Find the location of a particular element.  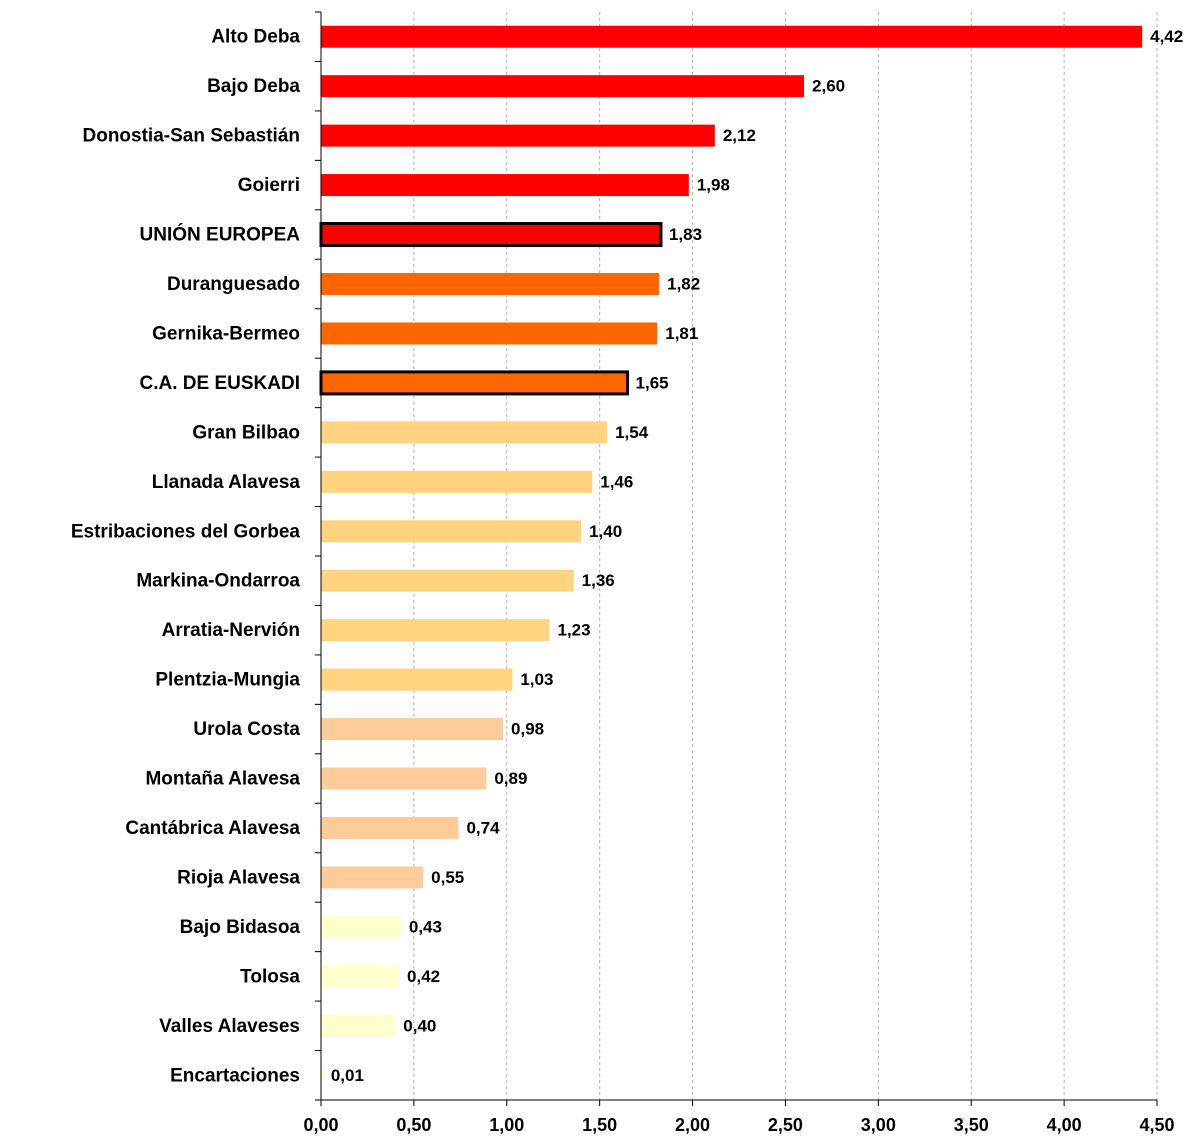

value-label: 1,23 is located at coordinates (574, 630).